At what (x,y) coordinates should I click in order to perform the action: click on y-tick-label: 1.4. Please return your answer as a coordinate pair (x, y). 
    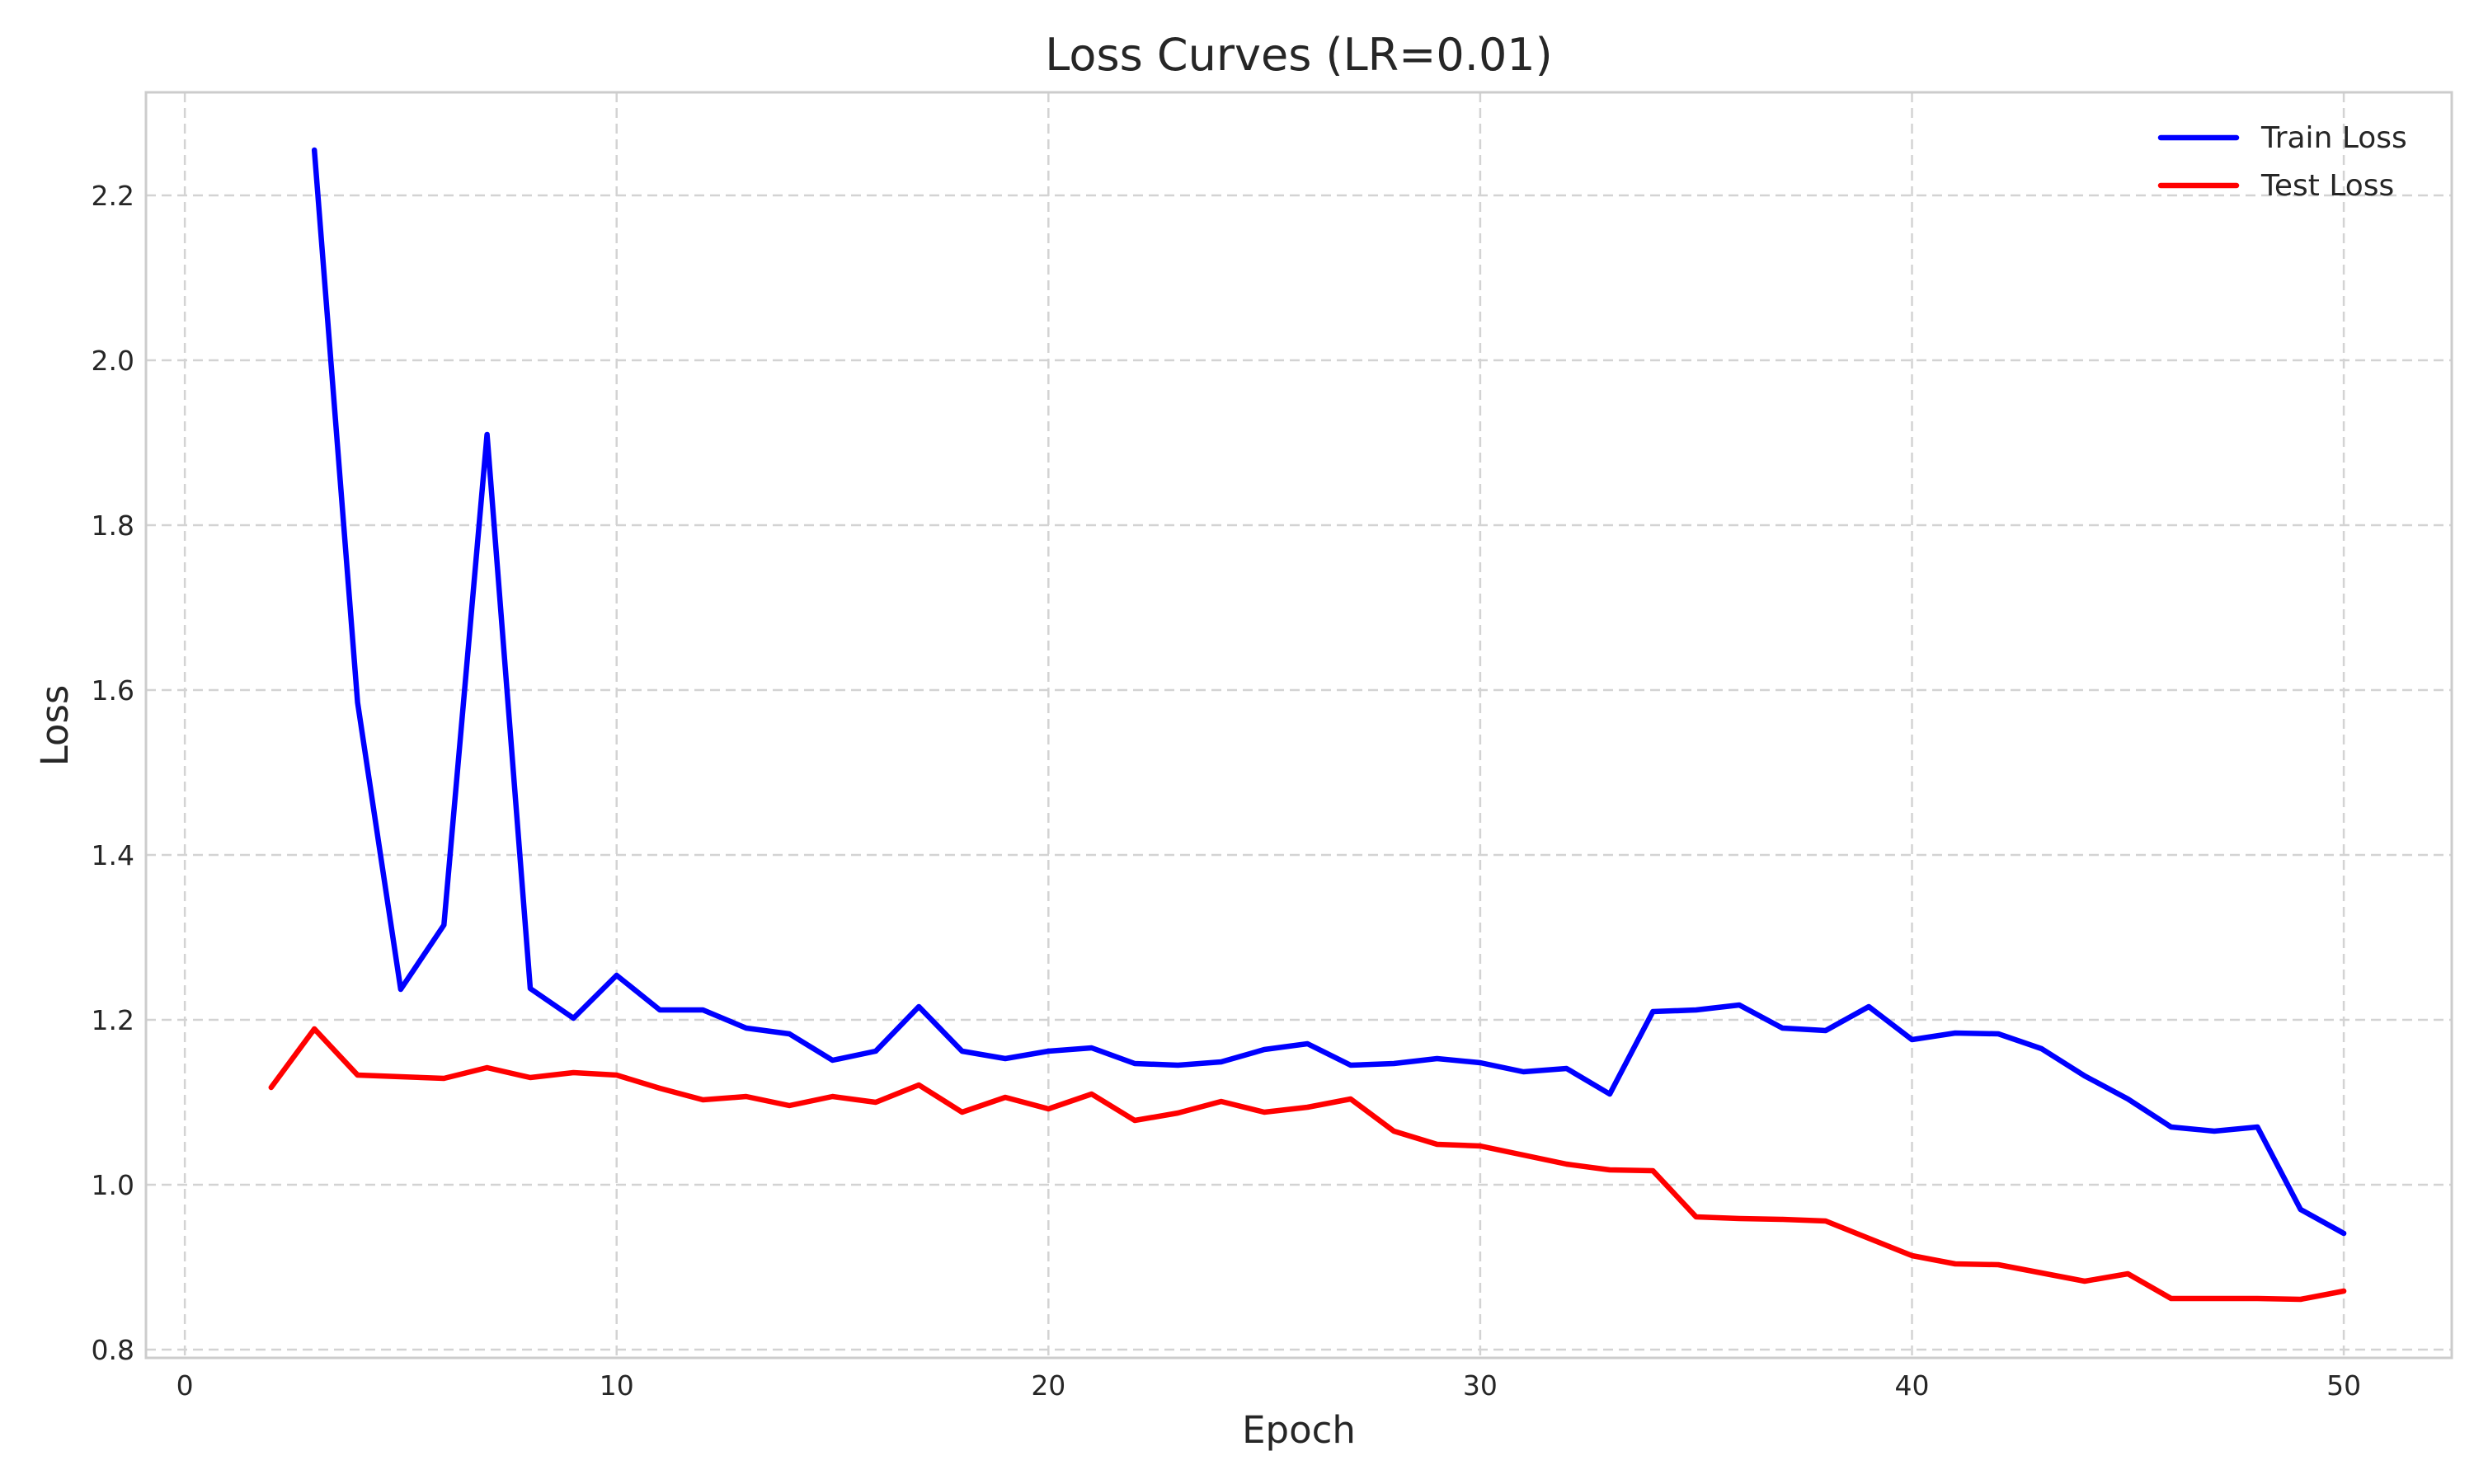
    Looking at the image, I should click on (113, 855).